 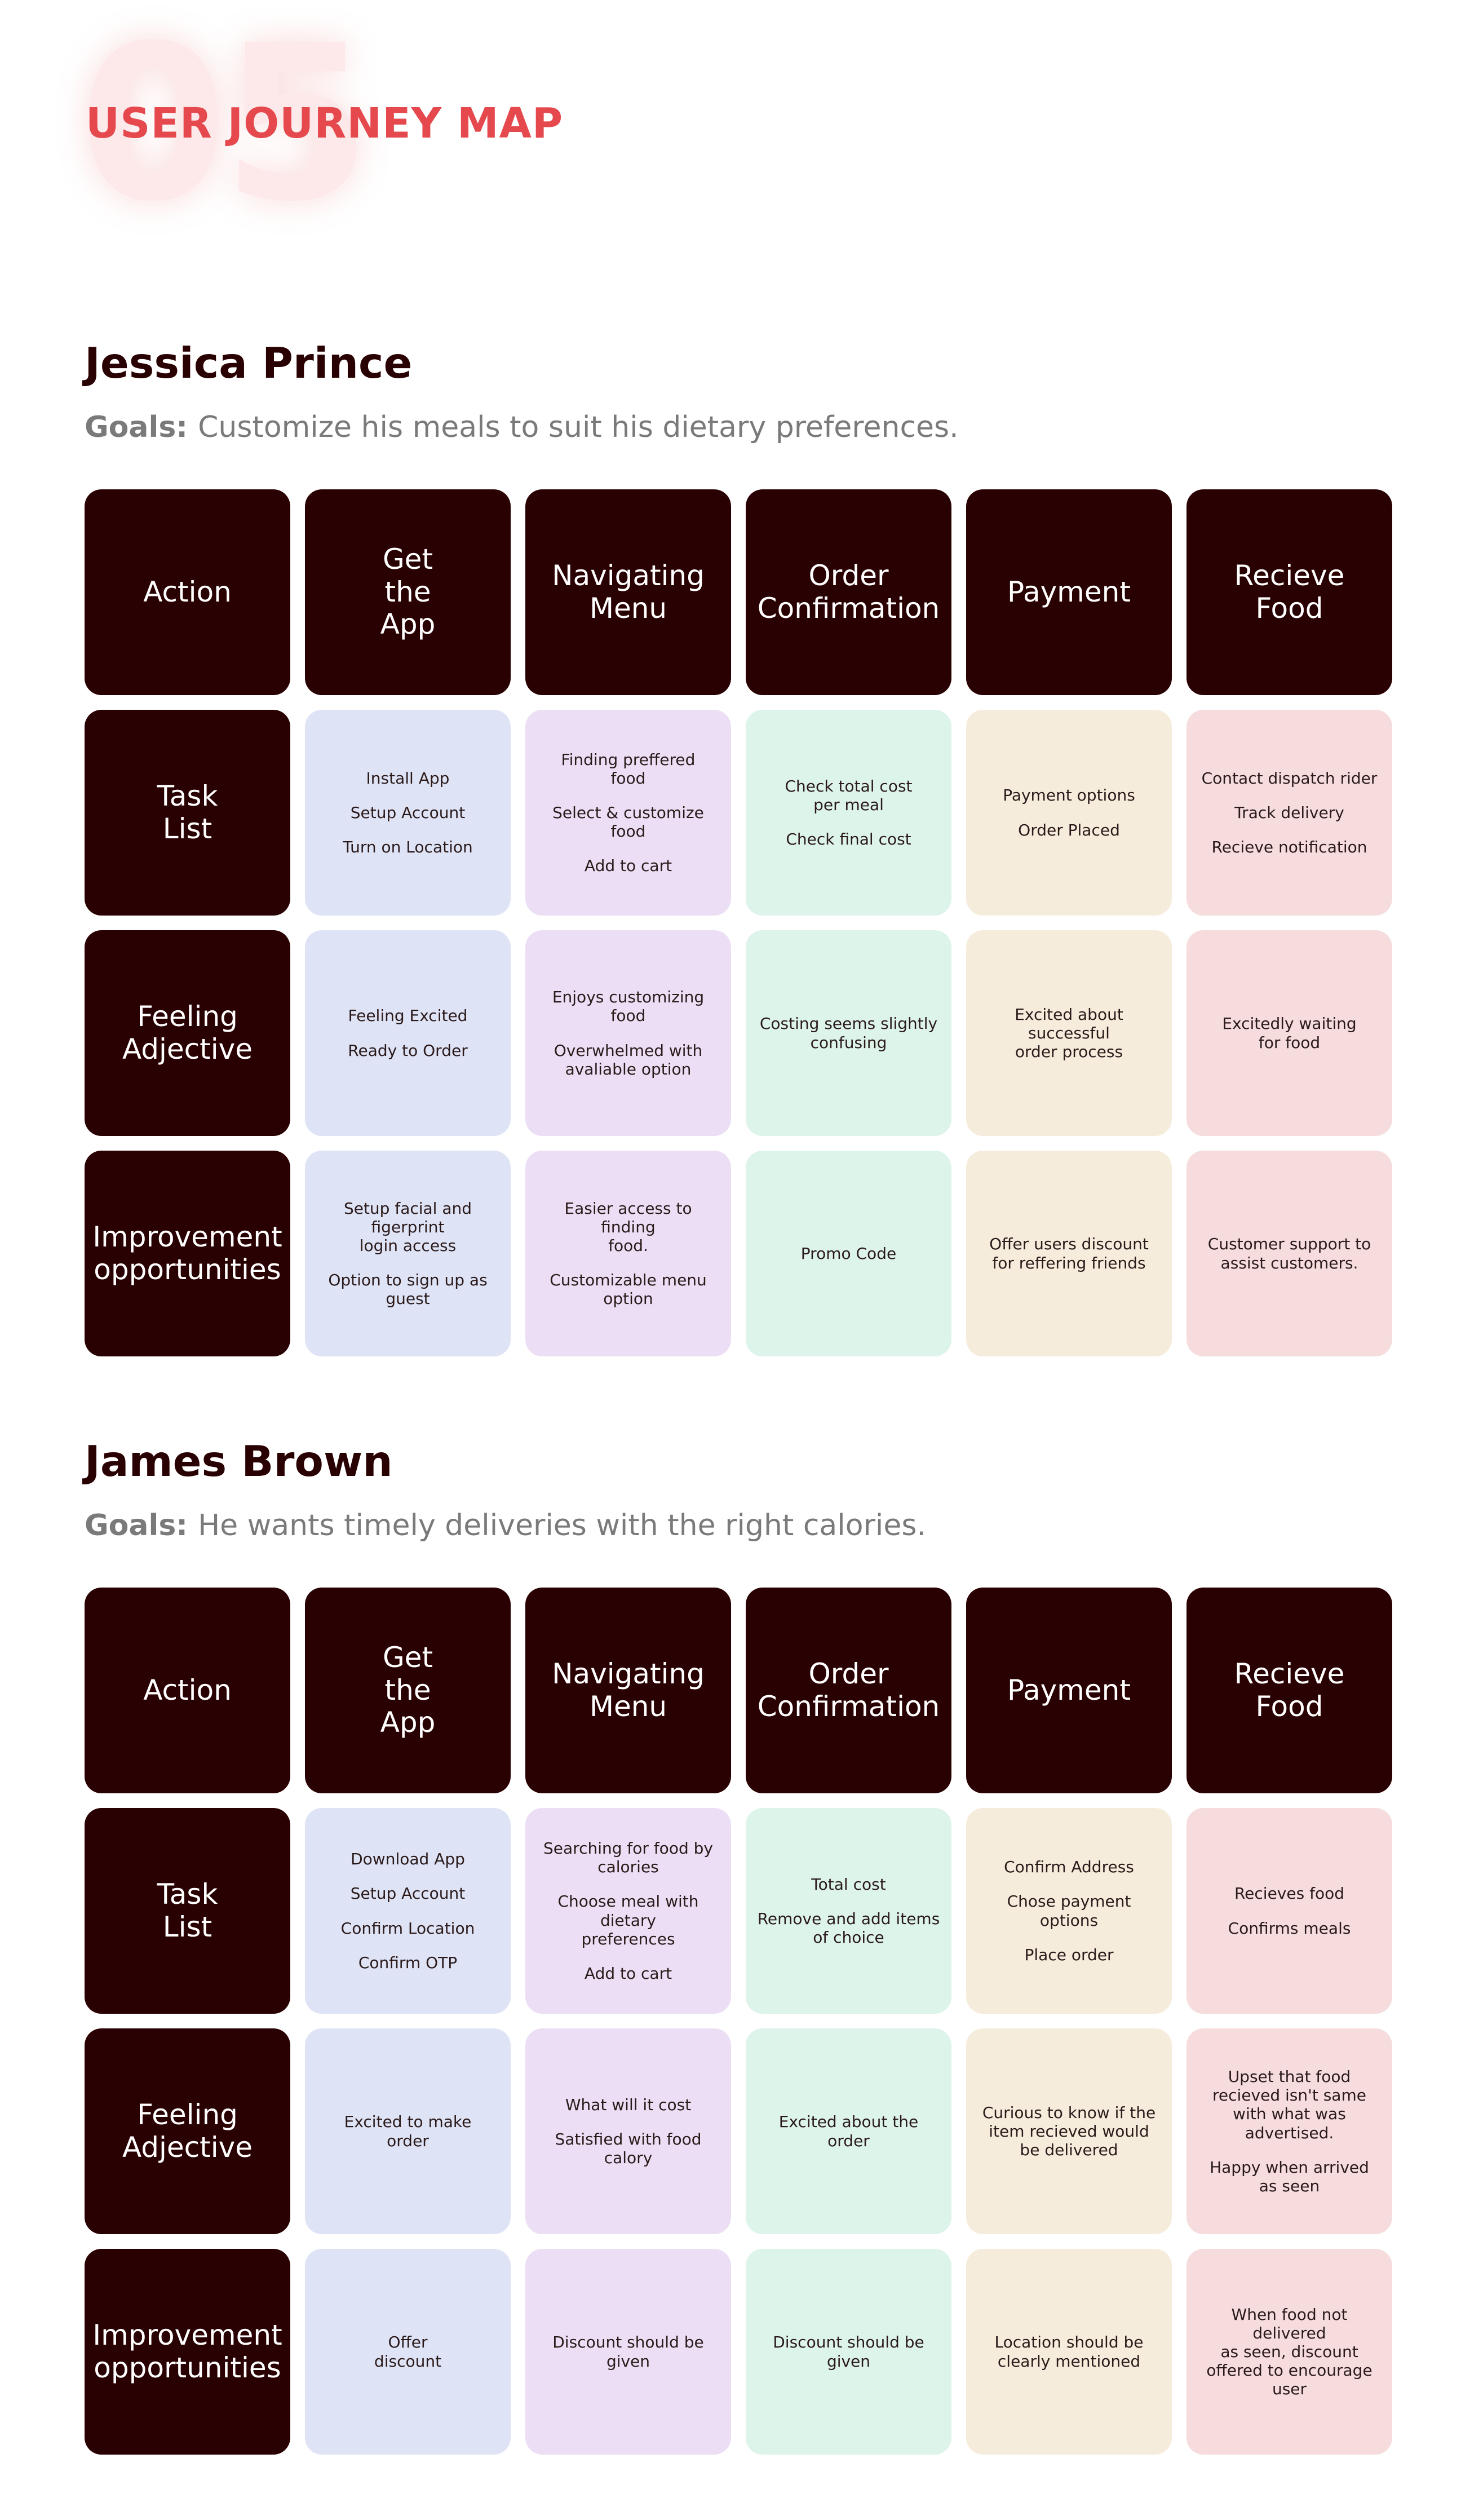 What do you see at coordinates (408, 1962) in the screenshot?
I see `card-item: Confirm OTP` at bounding box center [408, 1962].